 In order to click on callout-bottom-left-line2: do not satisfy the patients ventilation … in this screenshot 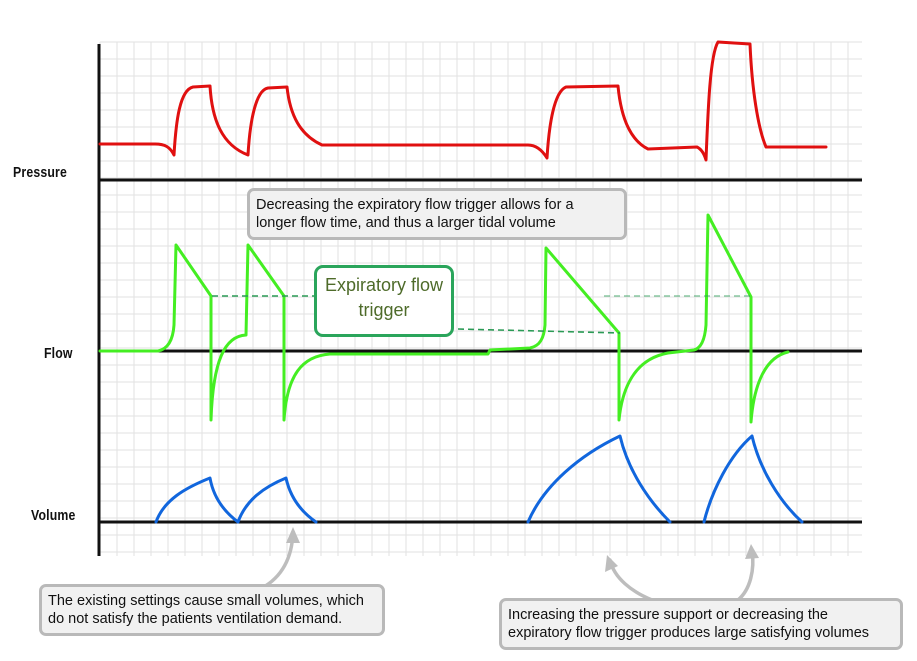, I will do `click(195, 619)`.